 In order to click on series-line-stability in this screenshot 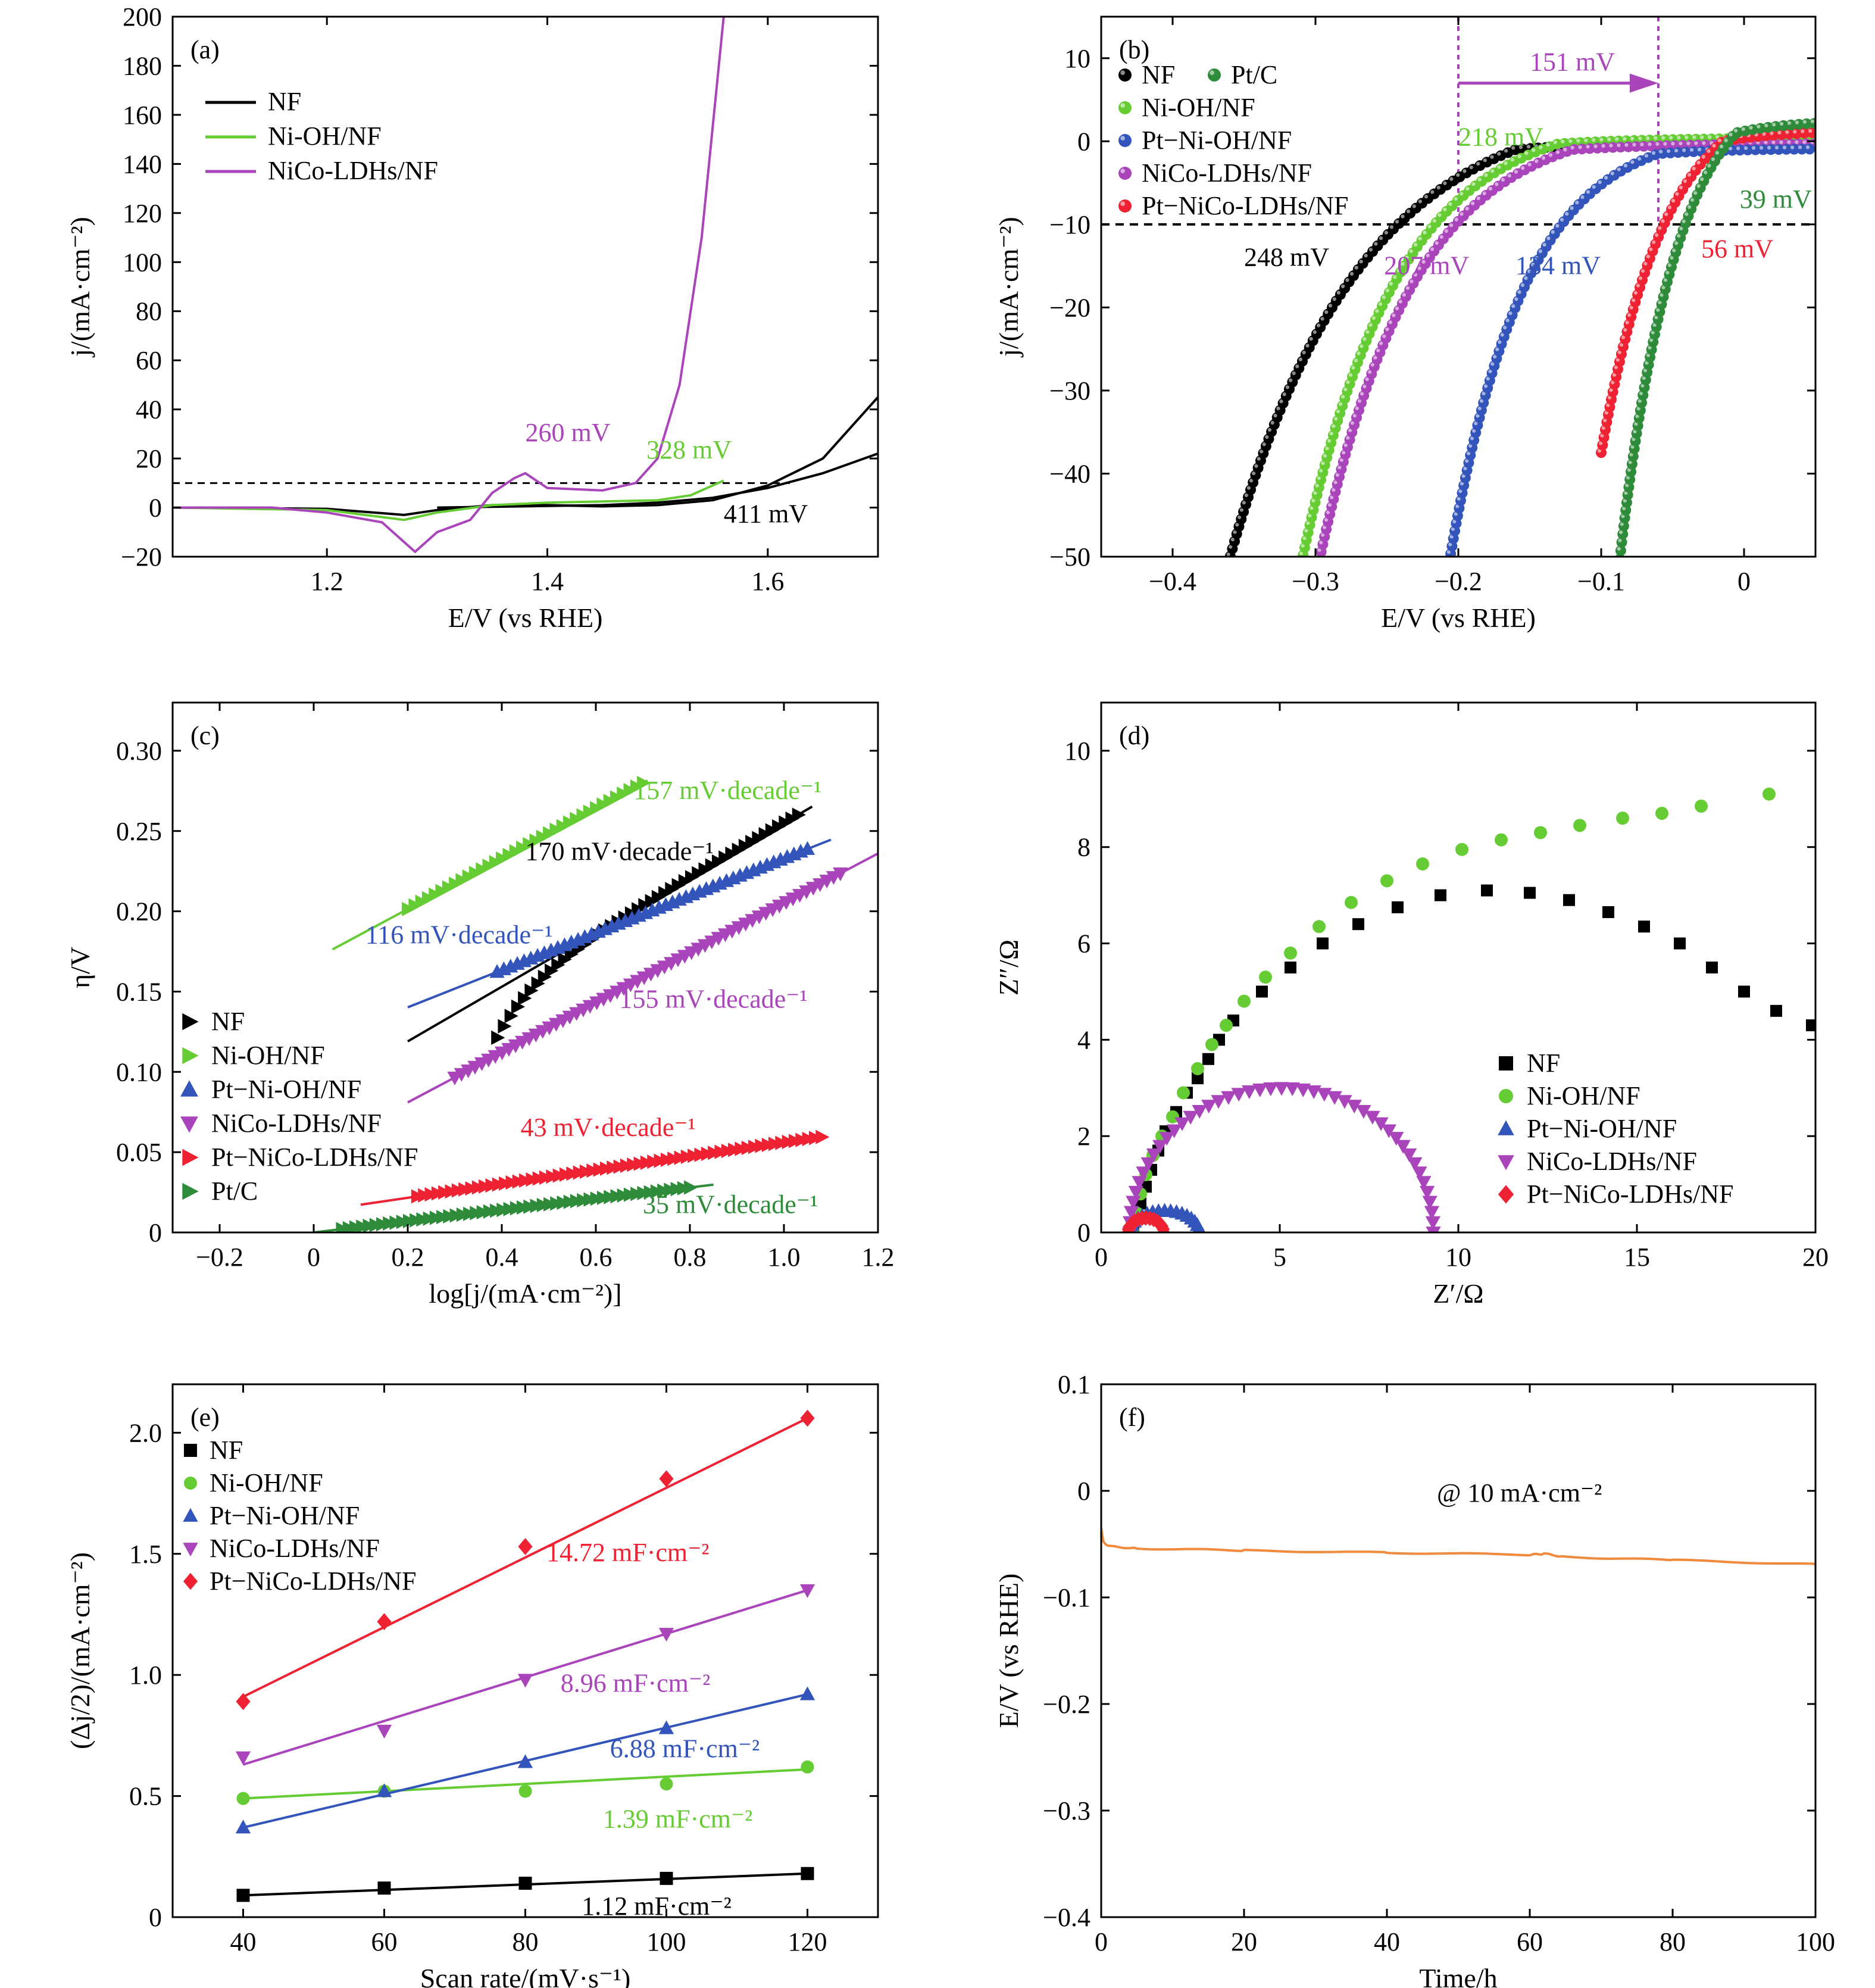, I will do `click(1458, 1547)`.